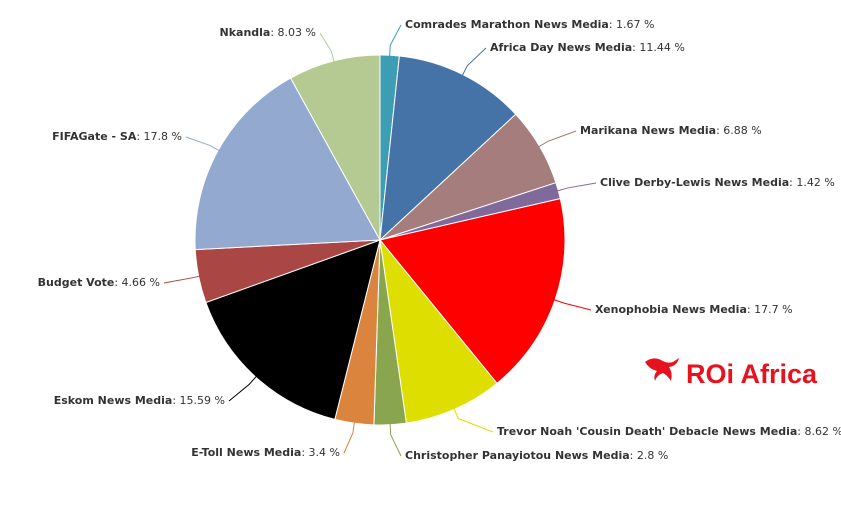  What do you see at coordinates (671, 309) in the screenshot?
I see `slice-name: Xenophobia News Media` at bounding box center [671, 309].